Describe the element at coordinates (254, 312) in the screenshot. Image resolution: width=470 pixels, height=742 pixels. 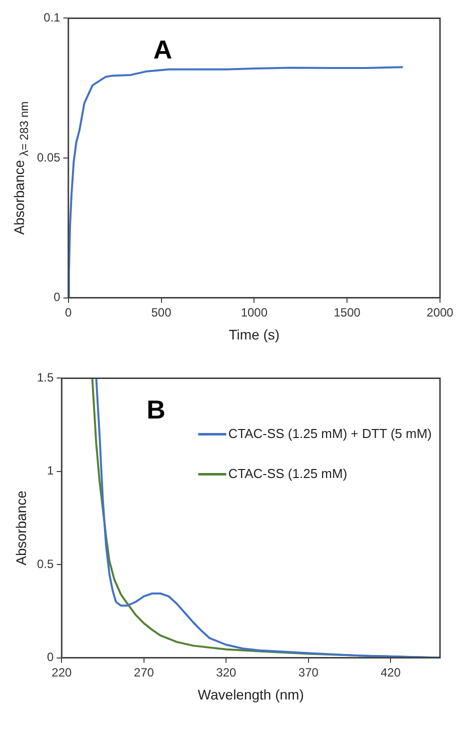
I see `x-tick-label: 1000` at that location.